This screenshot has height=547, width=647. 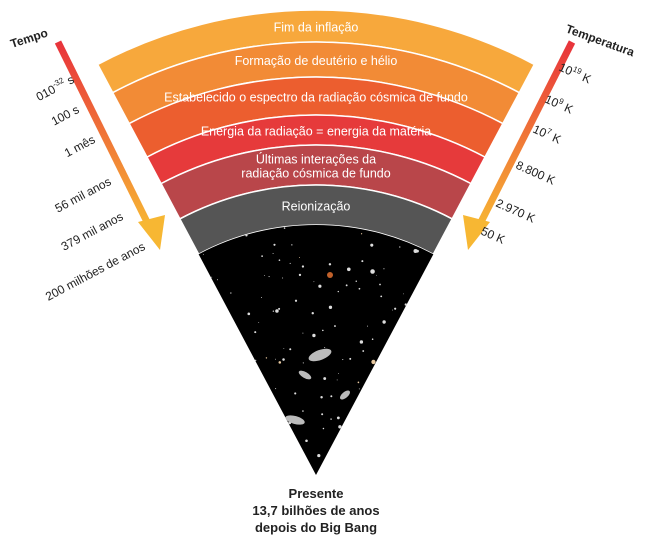 What do you see at coordinates (79, 146) in the screenshot?
I see `times-base: 1 mês` at bounding box center [79, 146].